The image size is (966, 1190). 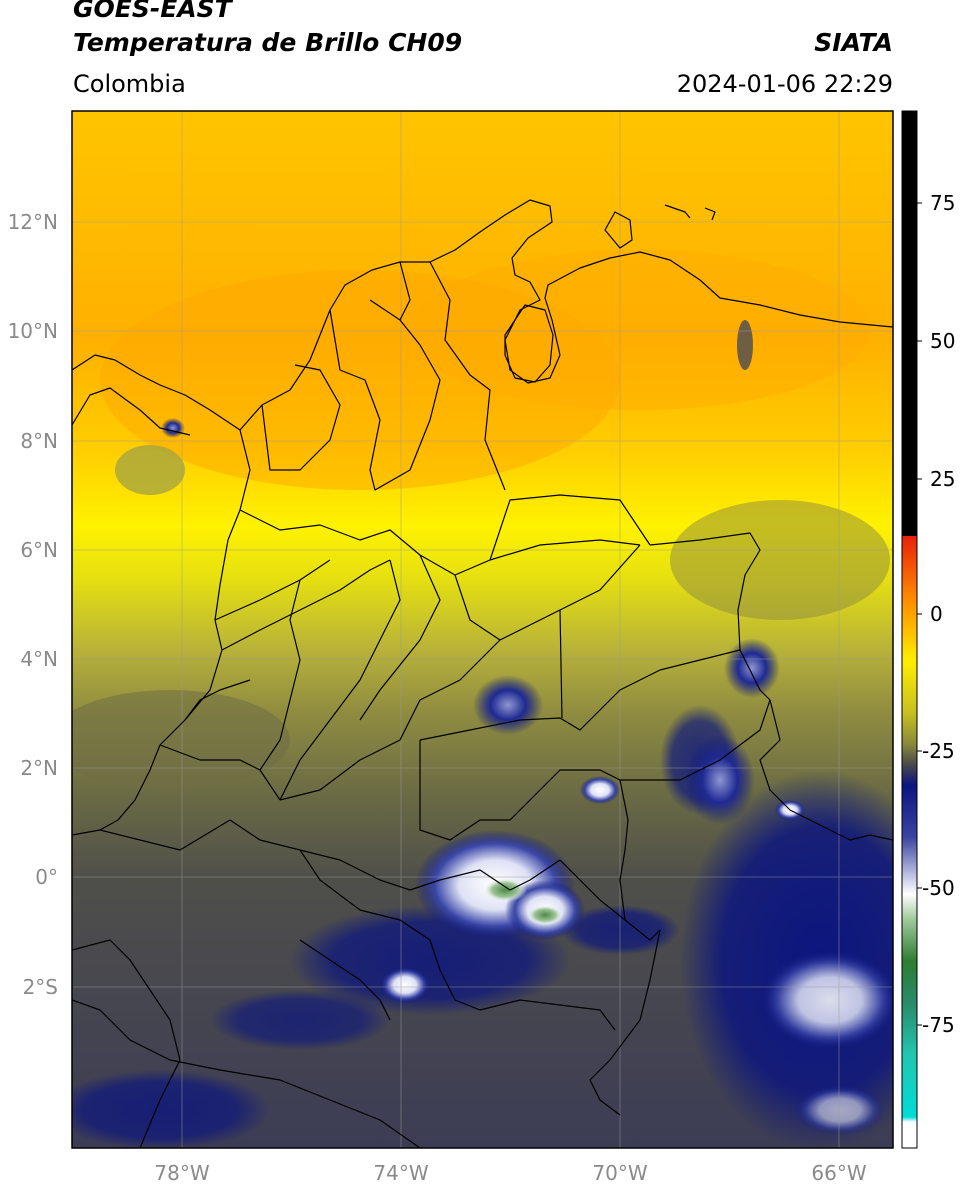 I want to click on storm-cell-north, so click(x=508, y=705).